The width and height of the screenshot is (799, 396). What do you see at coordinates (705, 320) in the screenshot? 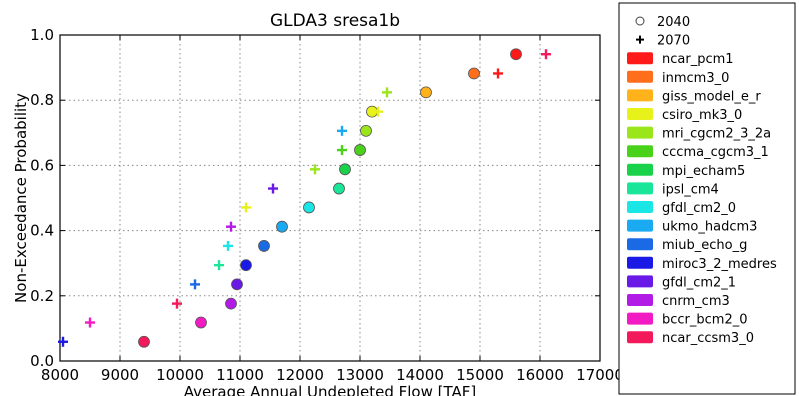
I see `legend-label: bccr_bcm2_0` at bounding box center [705, 320].